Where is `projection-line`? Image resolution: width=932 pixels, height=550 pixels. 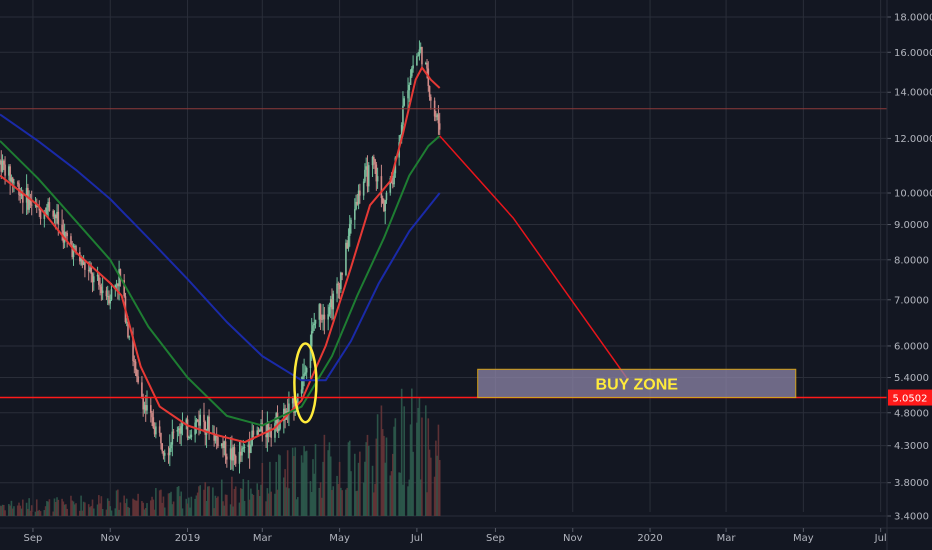
projection-line is located at coordinates (534, 258).